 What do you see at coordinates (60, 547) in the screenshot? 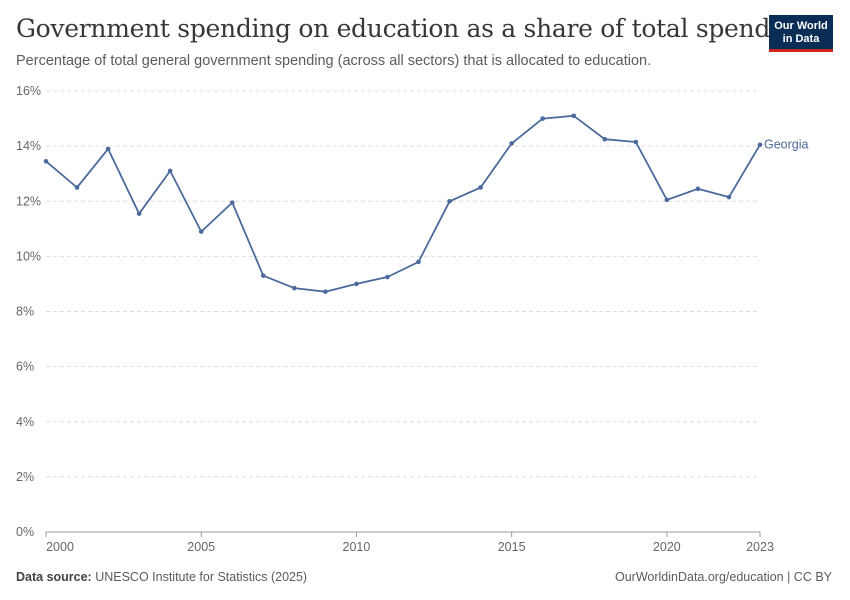
I see `x-tick-label: 2000` at bounding box center [60, 547].